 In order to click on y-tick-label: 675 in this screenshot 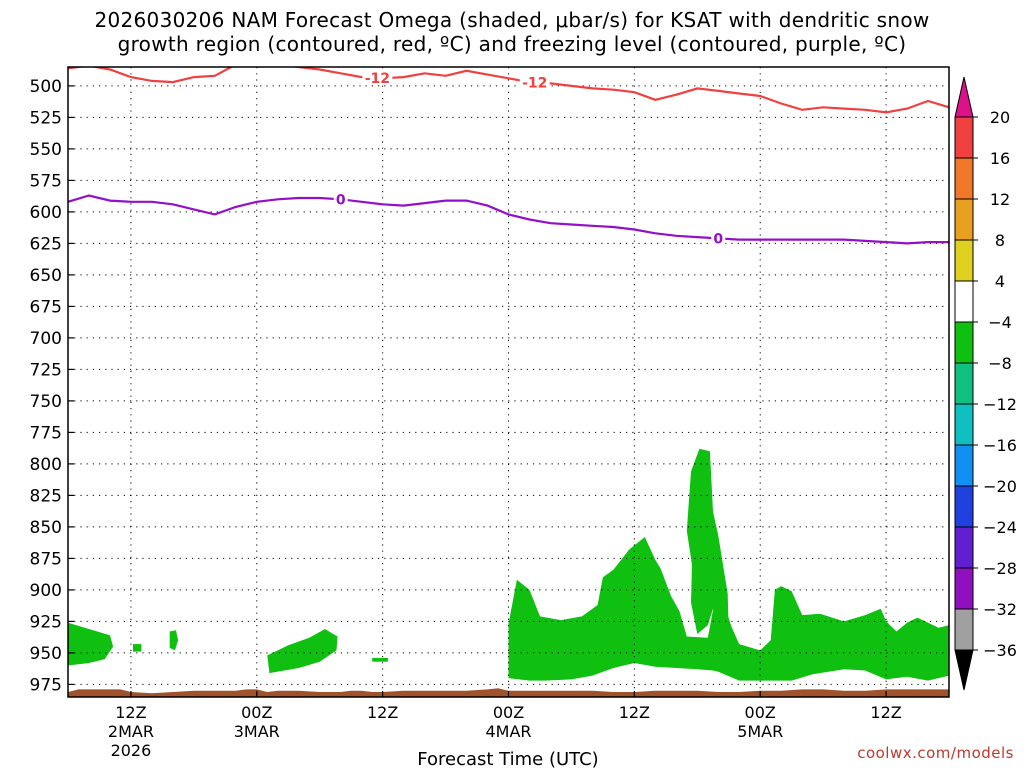, I will do `click(46, 307)`.